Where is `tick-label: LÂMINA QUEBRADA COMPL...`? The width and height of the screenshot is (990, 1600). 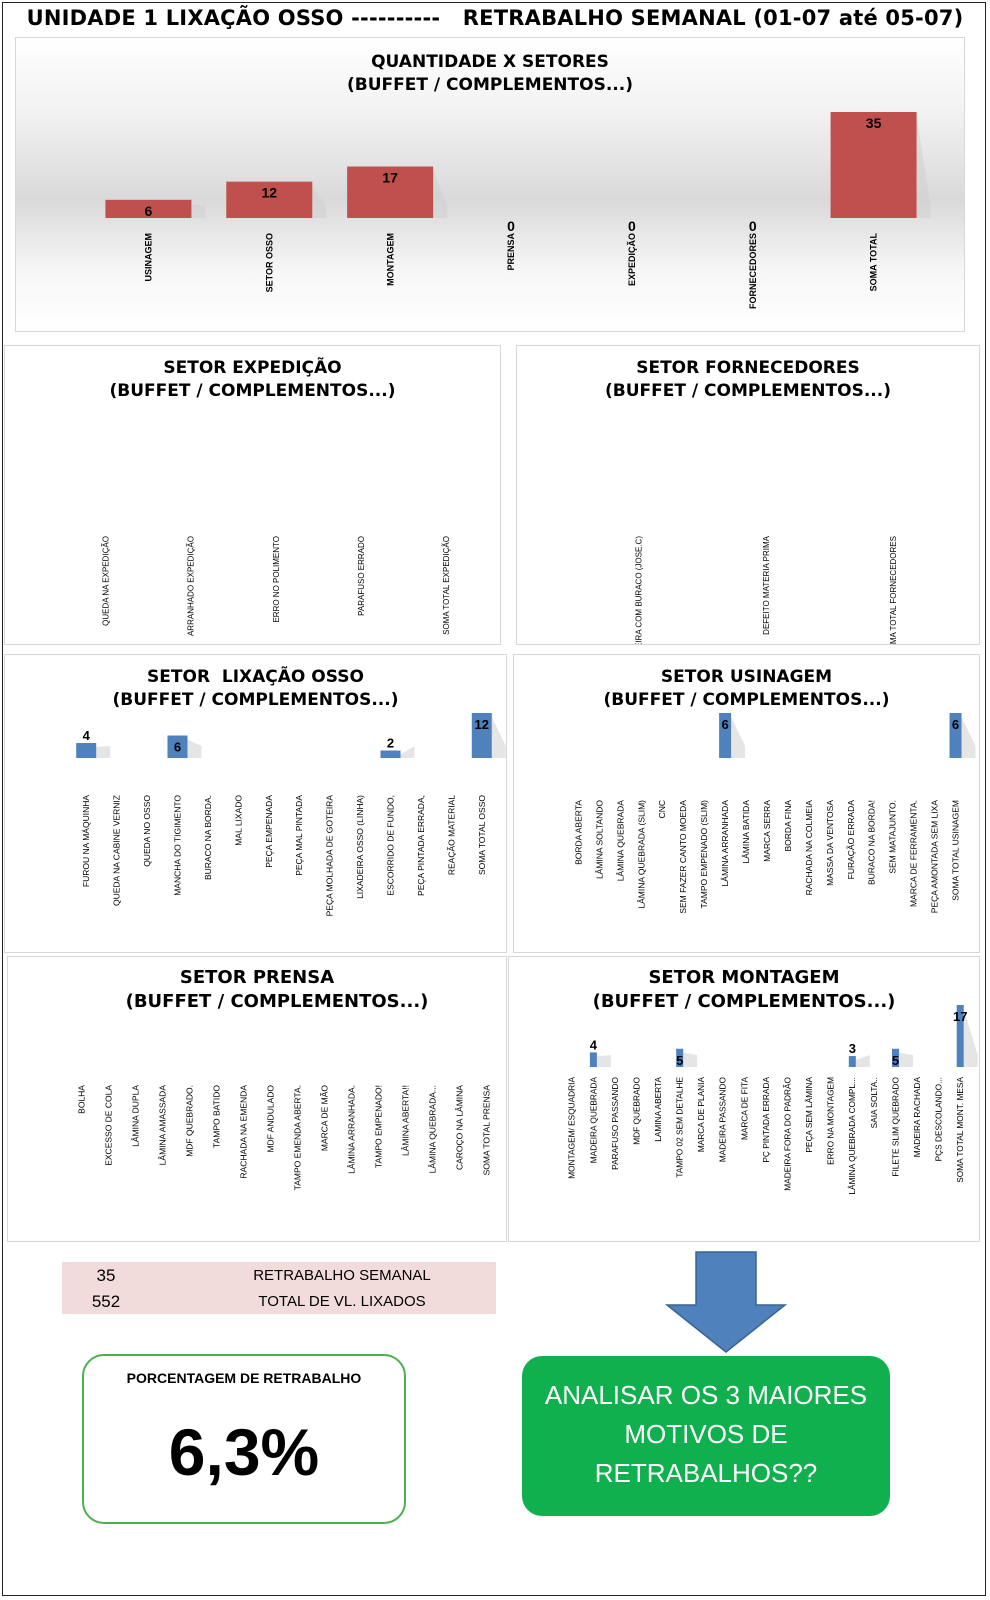
tick-label: LÂMINA QUEBRADA COMPL... is located at coordinates (852, 1136).